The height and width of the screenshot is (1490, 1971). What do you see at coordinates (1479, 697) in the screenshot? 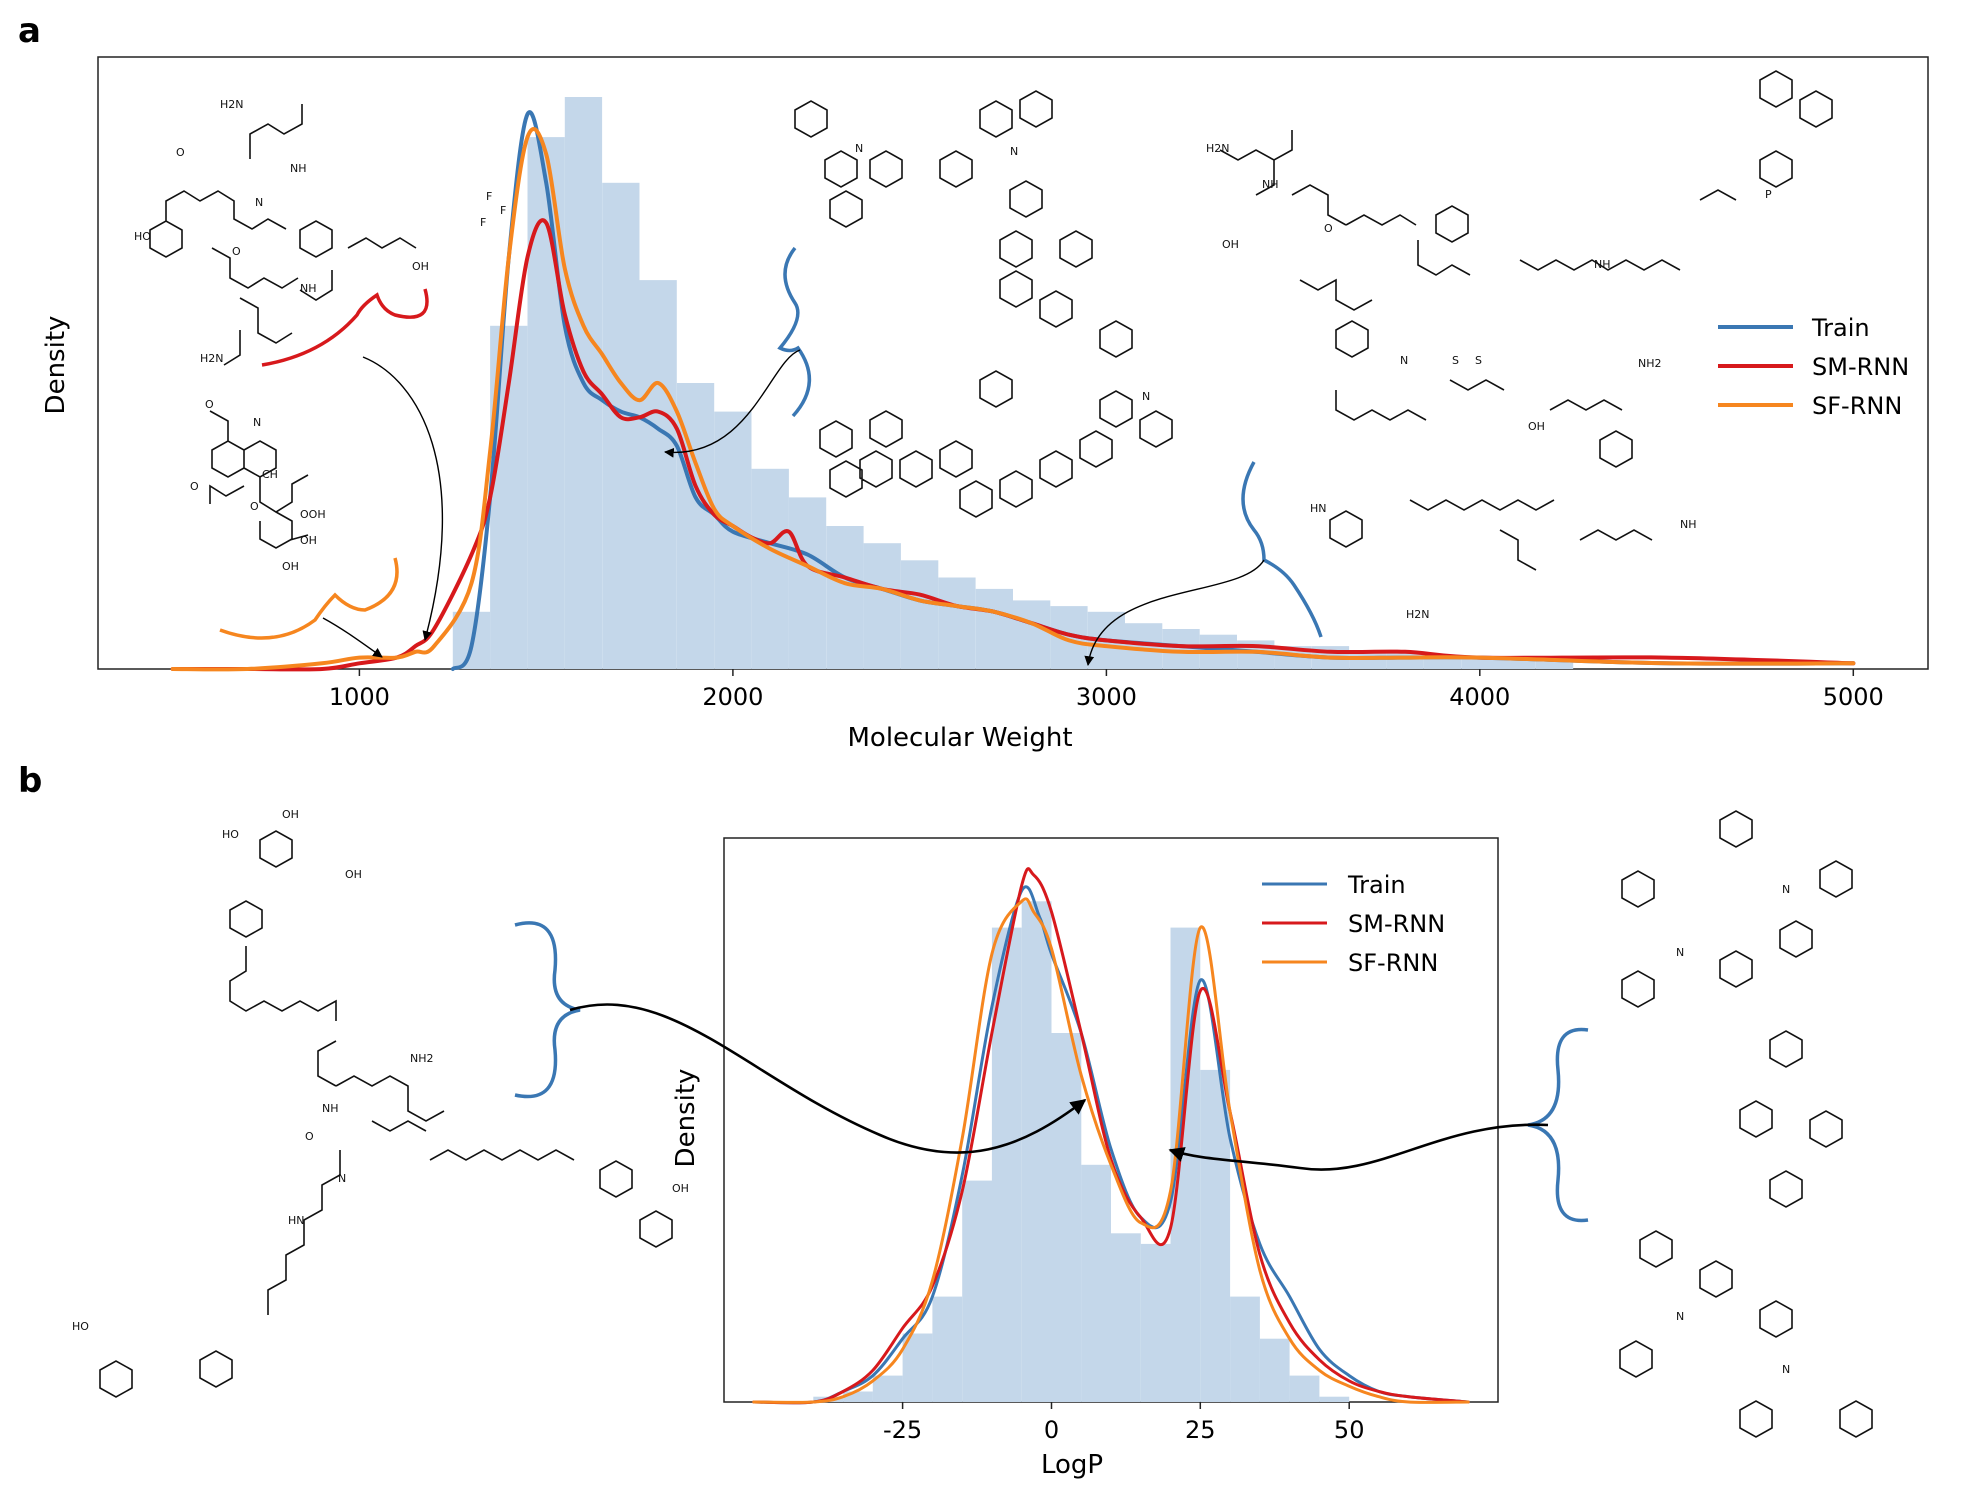
I see `chart-a-x-tick-label-3: 4000` at bounding box center [1479, 697].